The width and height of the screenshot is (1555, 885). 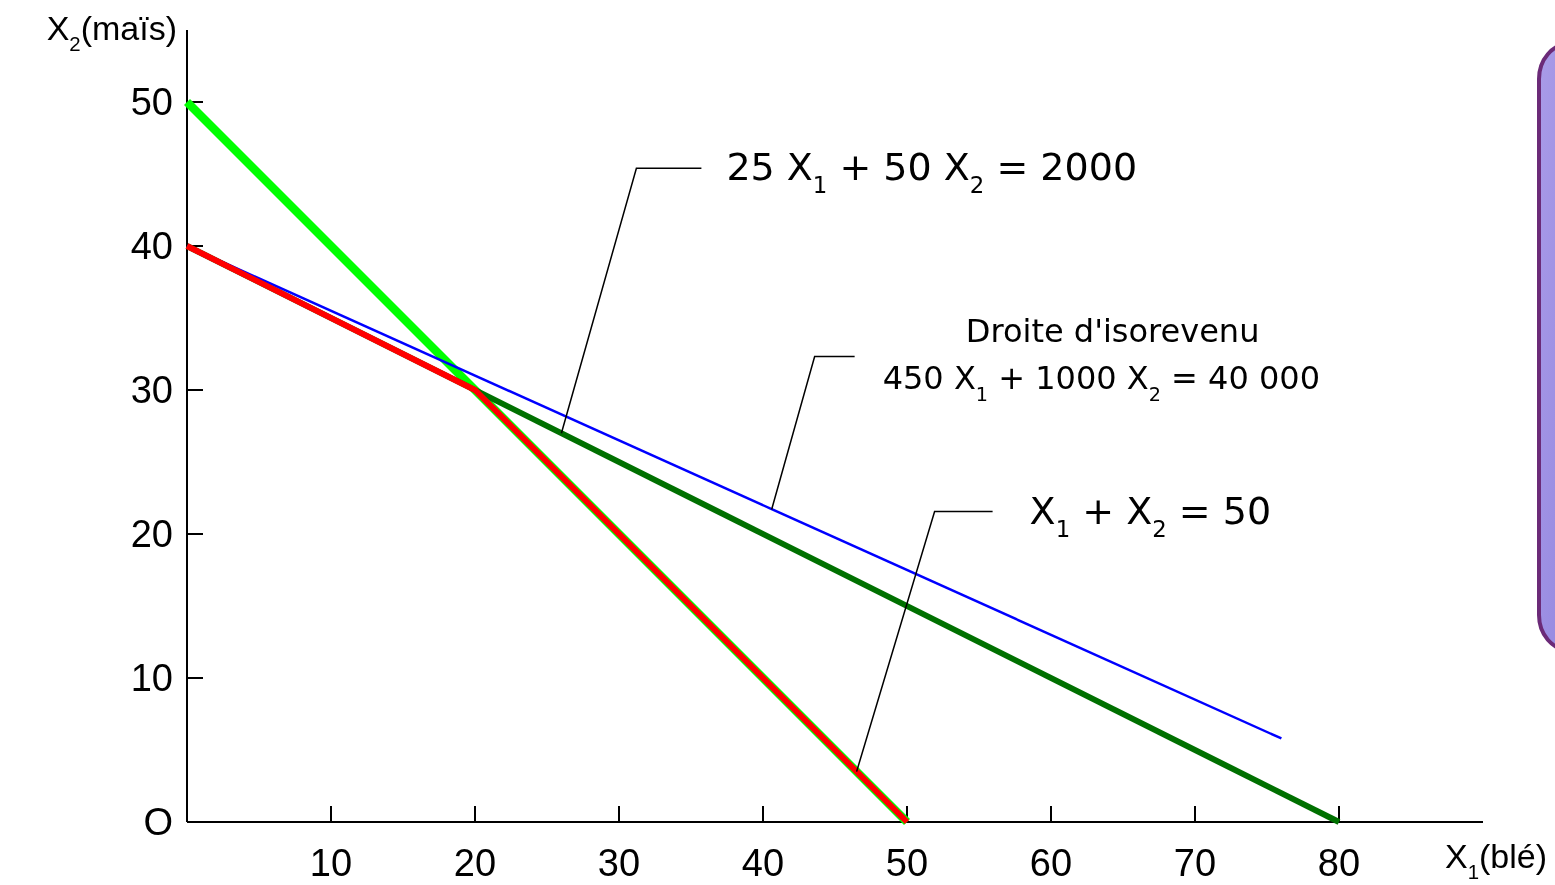 What do you see at coordinates (475, 863) in the screenshot?
I see `x-tick-label: 20` at bounding box center [475, 863].